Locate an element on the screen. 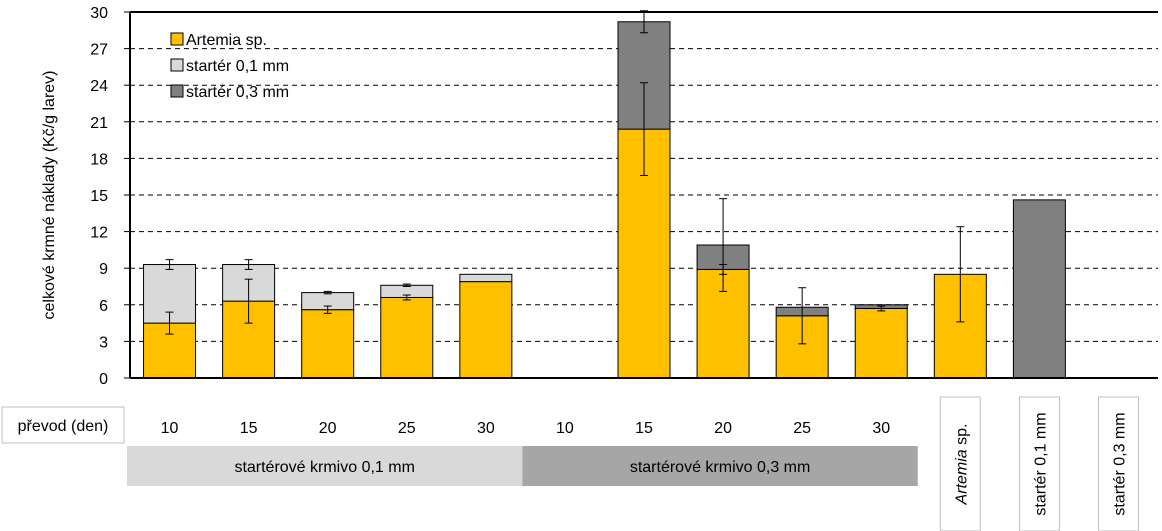 This screenshot has height=531, width=1162. y-tick-label: 27 is located at coordinates (99, 50).